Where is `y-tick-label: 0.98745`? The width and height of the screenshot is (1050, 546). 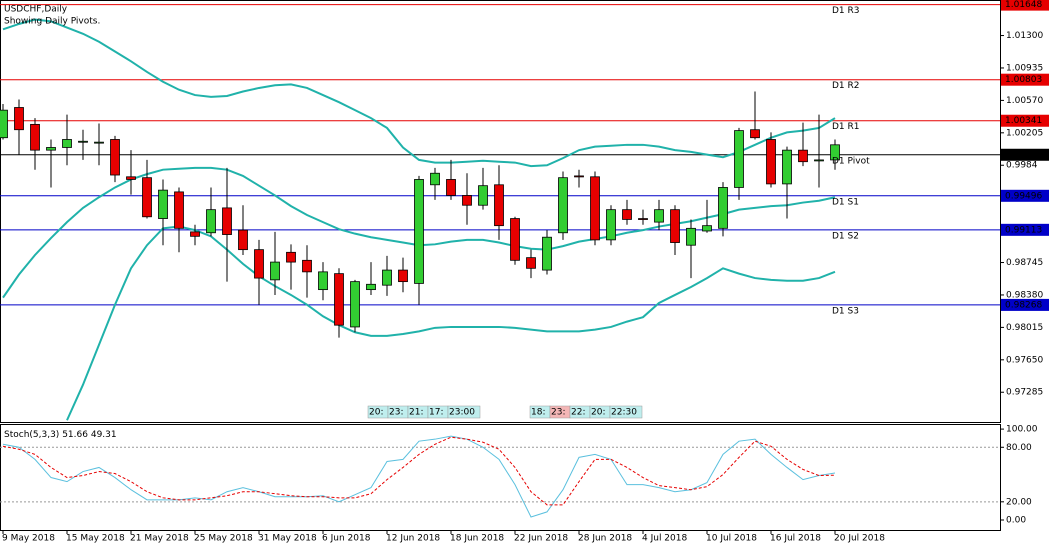
y-tick-label: 0.98745 is located at coordinates (1024, 263).